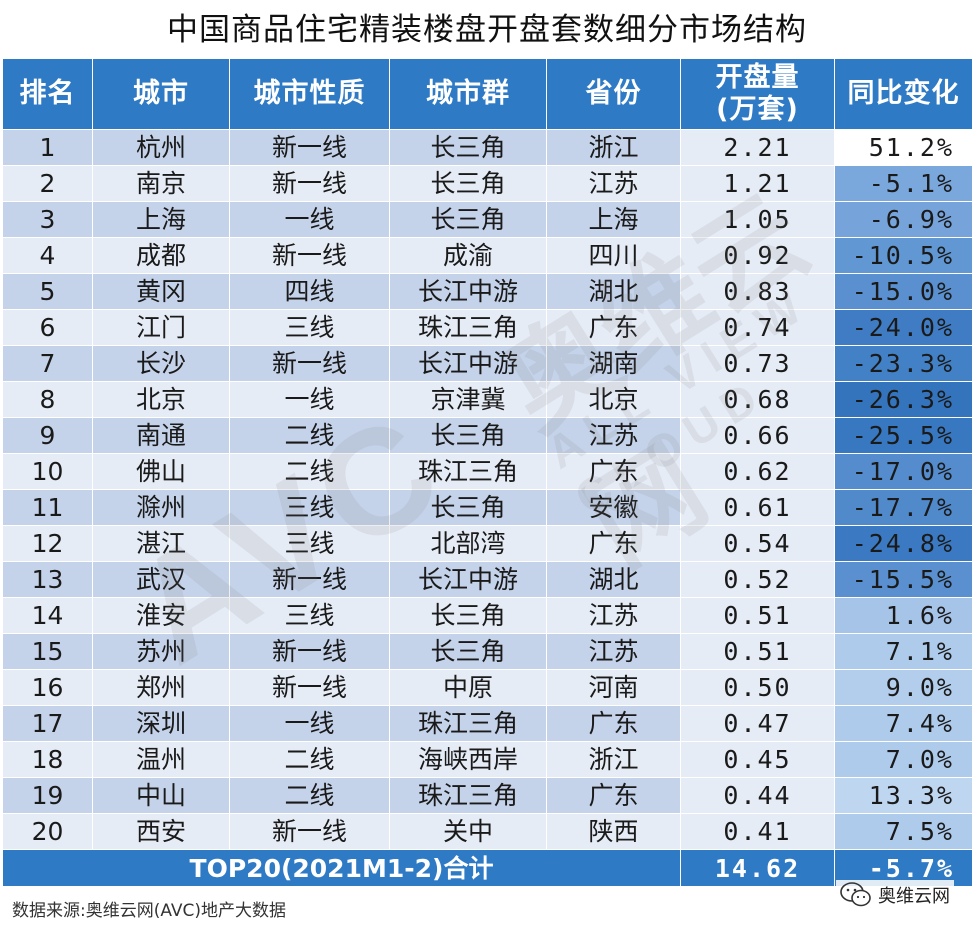 Image resolution: width=974 pixels, height=930 pixels. Describe the element at coordinates (47, 255) in the screenshot. I see `cell-rank: 4` at that location.